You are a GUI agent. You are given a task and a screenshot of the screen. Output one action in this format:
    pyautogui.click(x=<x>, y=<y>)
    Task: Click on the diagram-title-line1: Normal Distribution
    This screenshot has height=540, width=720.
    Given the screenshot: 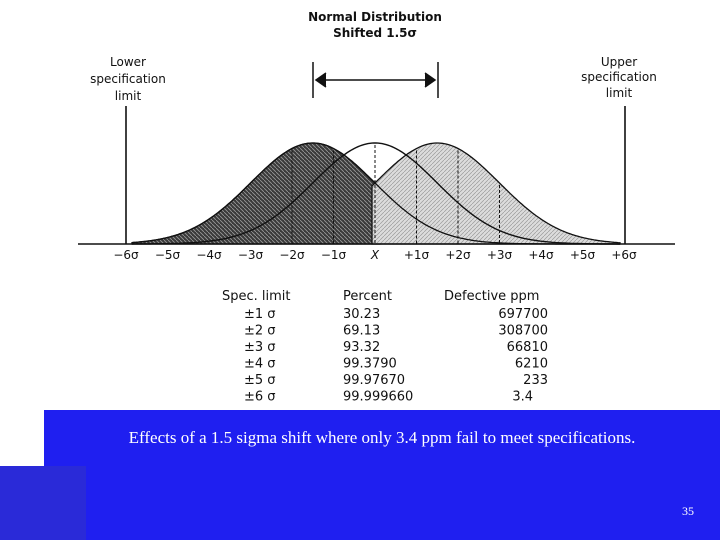 What is the action you would take?
    pyautogui.click(x=375, y=17)
    